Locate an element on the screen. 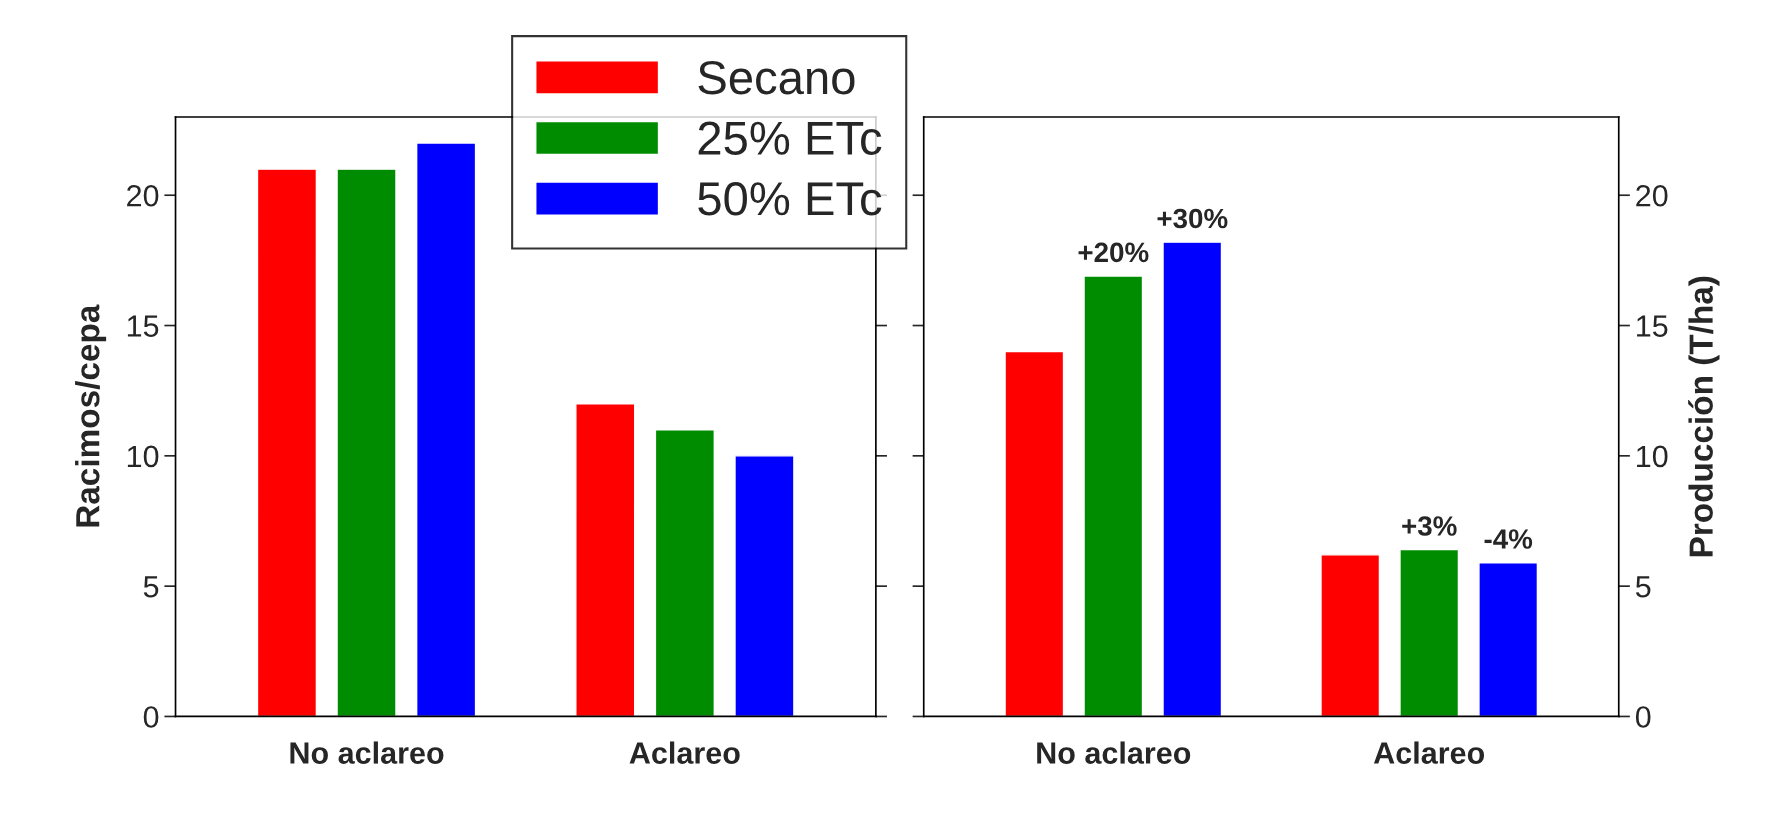 This screenshot has height=836, width=1773. annotation: +20% is located at coordinates (1113, 252).